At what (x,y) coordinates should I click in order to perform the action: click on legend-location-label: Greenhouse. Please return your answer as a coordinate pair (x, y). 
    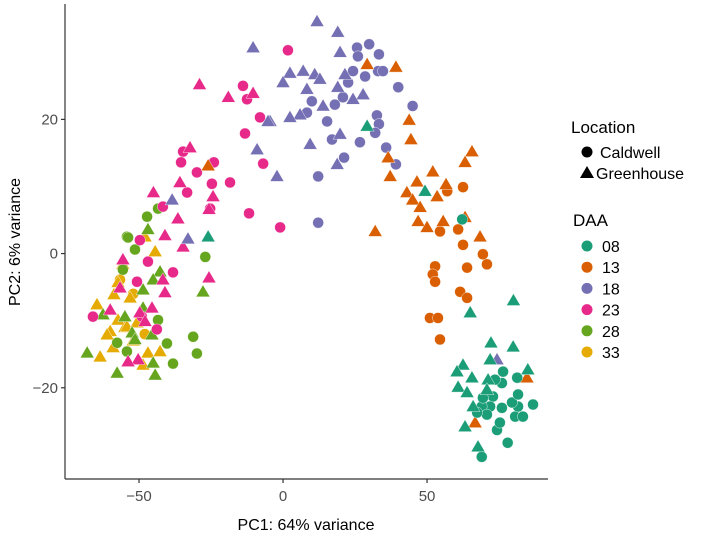
    Looking at the image, I should click on (640, 174).